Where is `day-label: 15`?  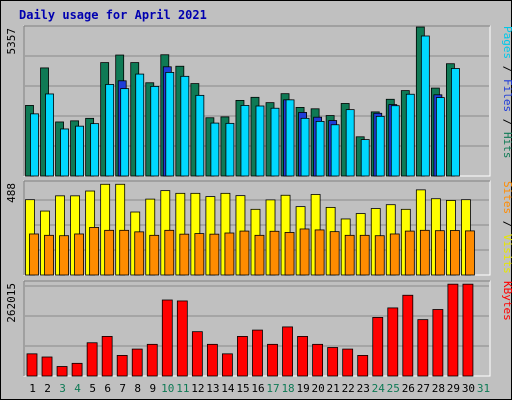
day-label: 15 is located at coordinates (242, 388).